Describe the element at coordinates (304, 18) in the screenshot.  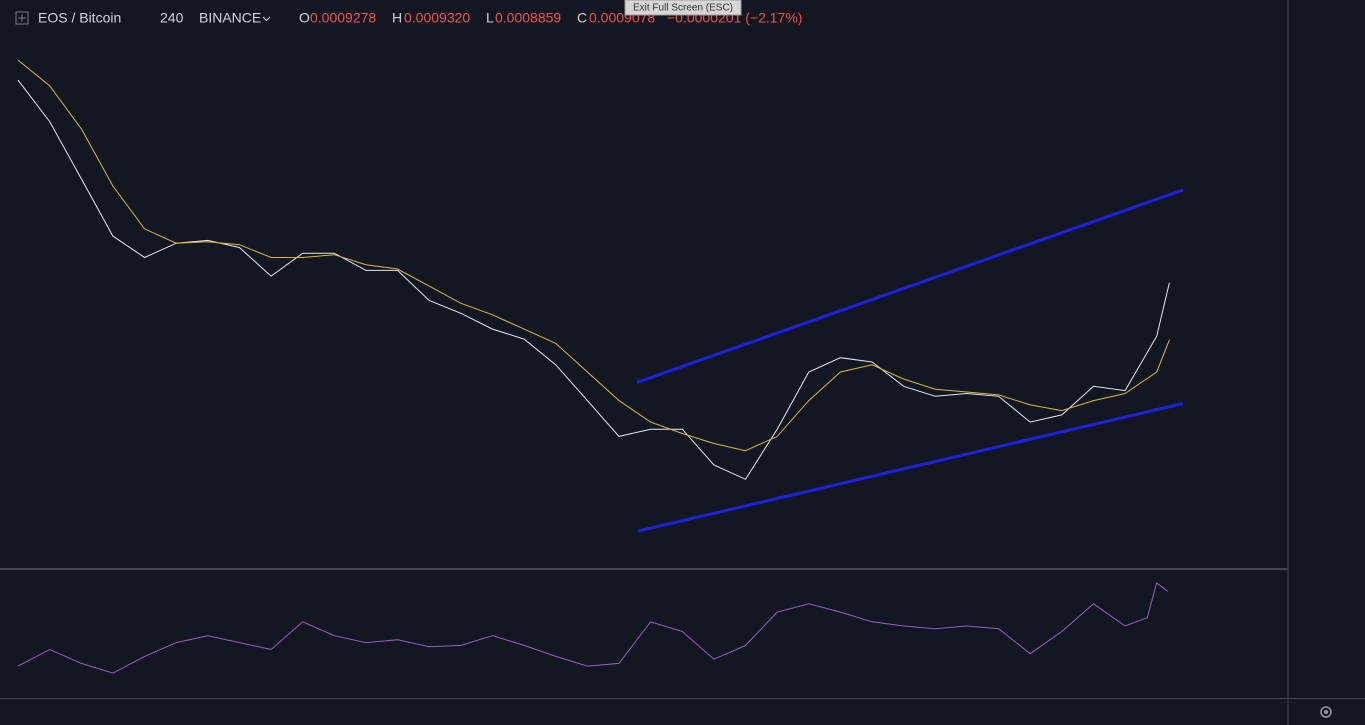
I see `open-key: O` at that location.